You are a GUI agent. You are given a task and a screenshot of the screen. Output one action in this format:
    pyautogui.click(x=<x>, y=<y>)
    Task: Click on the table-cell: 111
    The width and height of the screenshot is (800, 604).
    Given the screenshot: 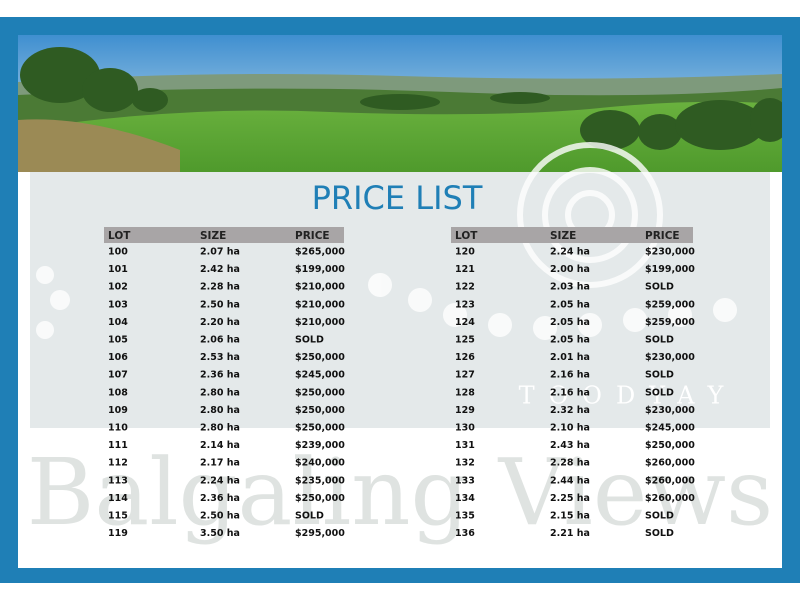 What is the action you would take?
    pyautogui.click(x=118, y=445)
    